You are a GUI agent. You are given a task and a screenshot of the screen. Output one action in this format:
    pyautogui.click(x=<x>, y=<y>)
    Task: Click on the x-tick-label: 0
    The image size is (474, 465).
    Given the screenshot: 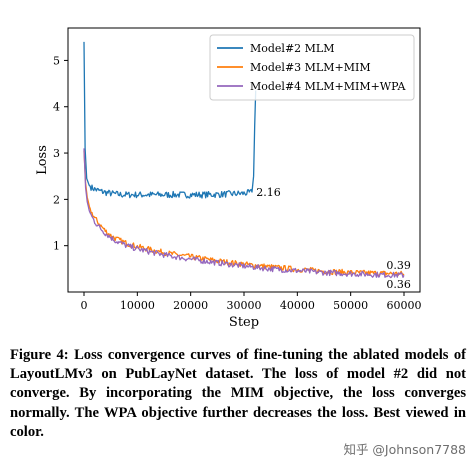 What is the action you would take?
    pyautogui.click(x=84, y=305)
    